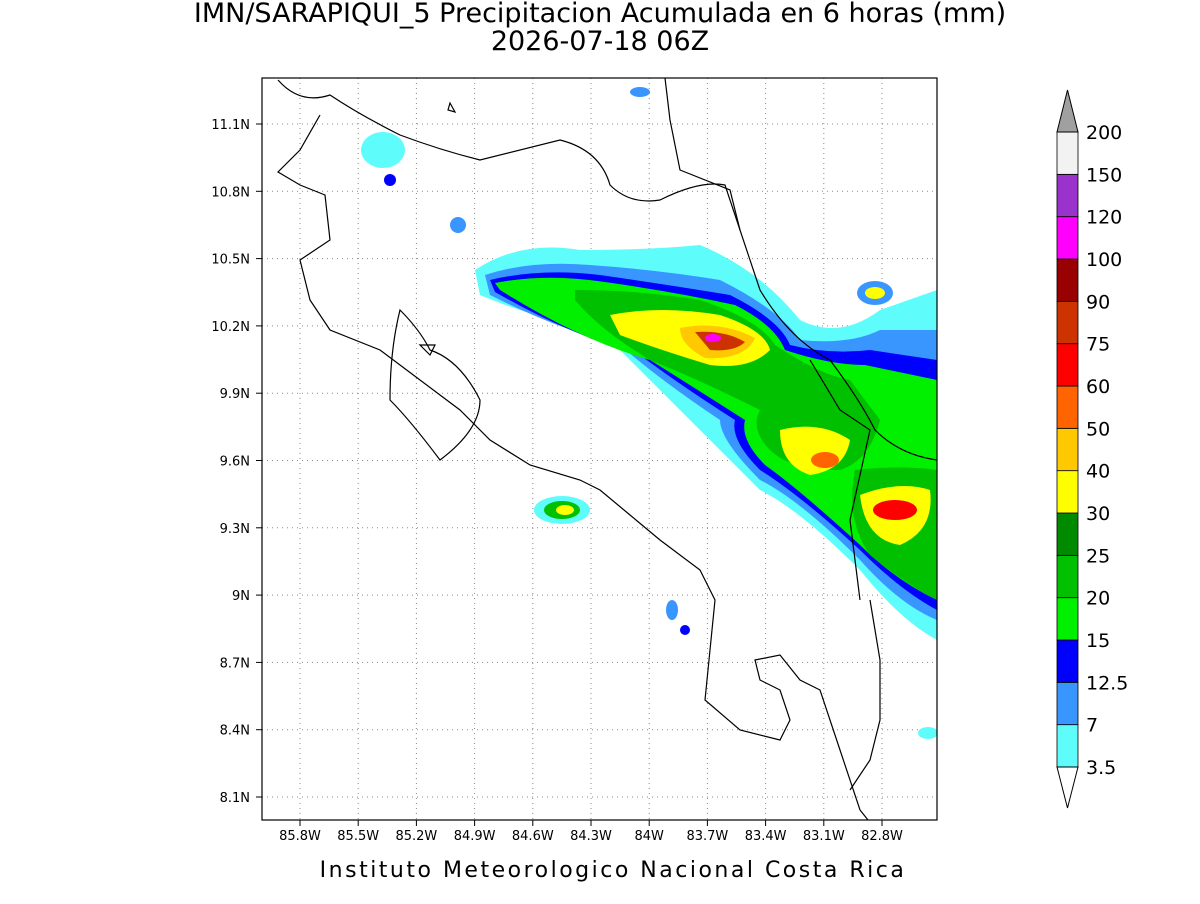  Describe the element at coordinates (235, 529) in the screenshot. I see `lat-tick-label: 9.3N` at that location.